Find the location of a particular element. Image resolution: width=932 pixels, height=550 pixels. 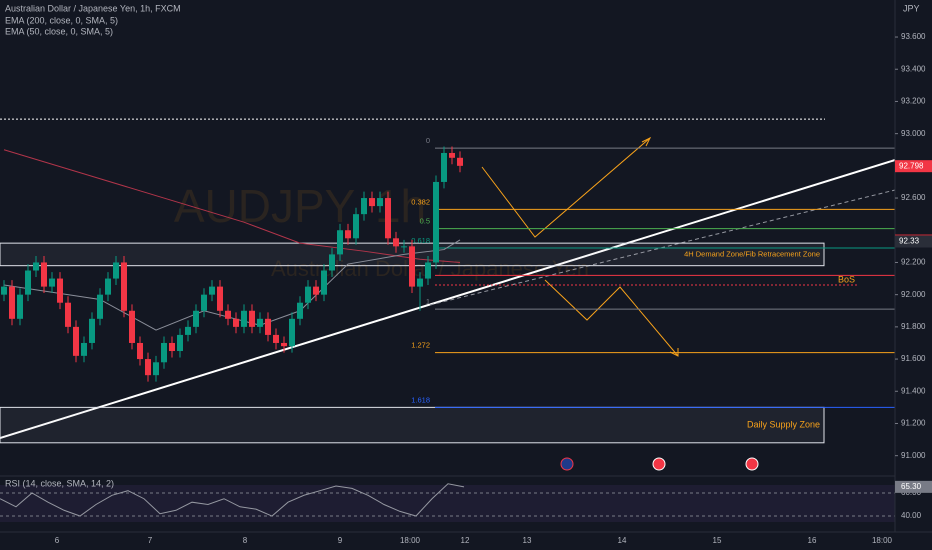

y-tick-label: 91.400 is located at coordinates (913, 390).